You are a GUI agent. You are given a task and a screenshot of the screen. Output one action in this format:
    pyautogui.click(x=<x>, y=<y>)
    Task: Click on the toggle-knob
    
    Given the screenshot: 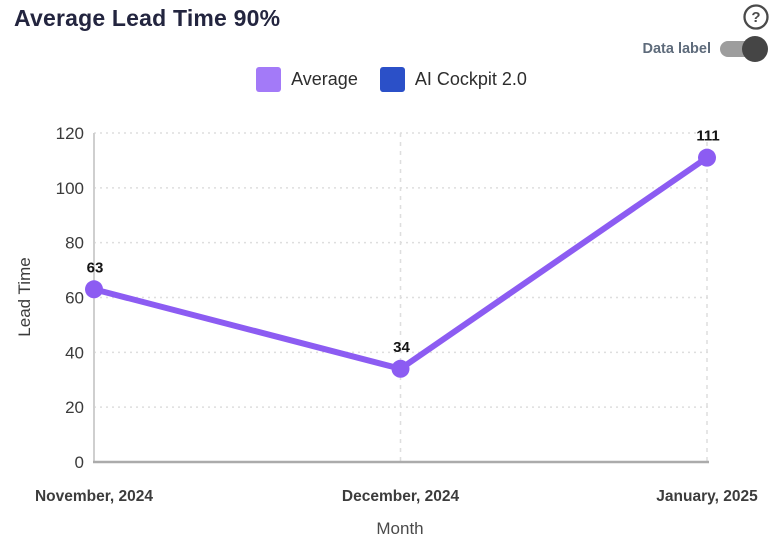 What is the action you would take?
    pyautogui.click(x=755, y=49)
    